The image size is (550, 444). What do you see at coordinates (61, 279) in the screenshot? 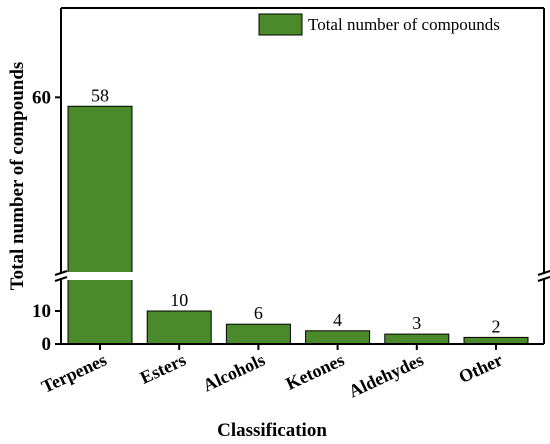
I see `break-mark-left-bottom` at bounding box center [61, 279].